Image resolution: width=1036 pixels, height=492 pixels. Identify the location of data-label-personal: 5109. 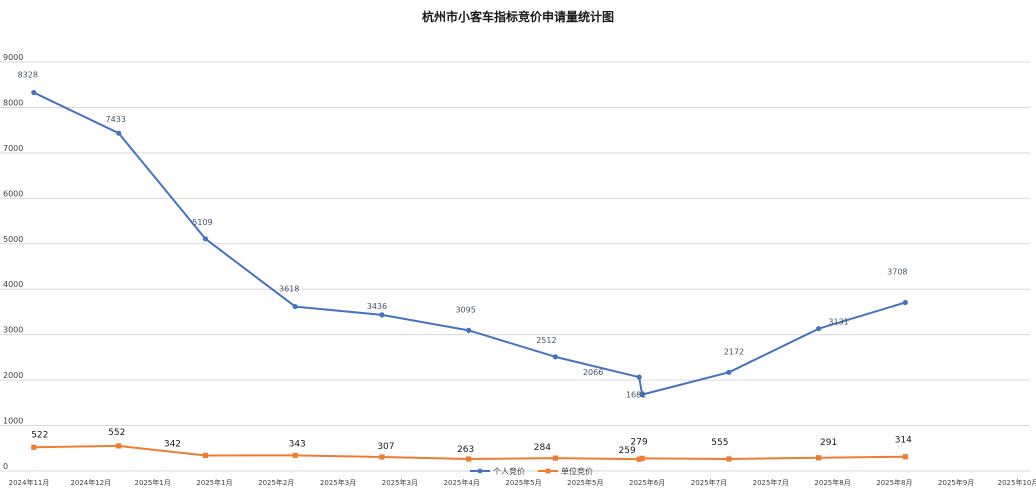
(202, 222).